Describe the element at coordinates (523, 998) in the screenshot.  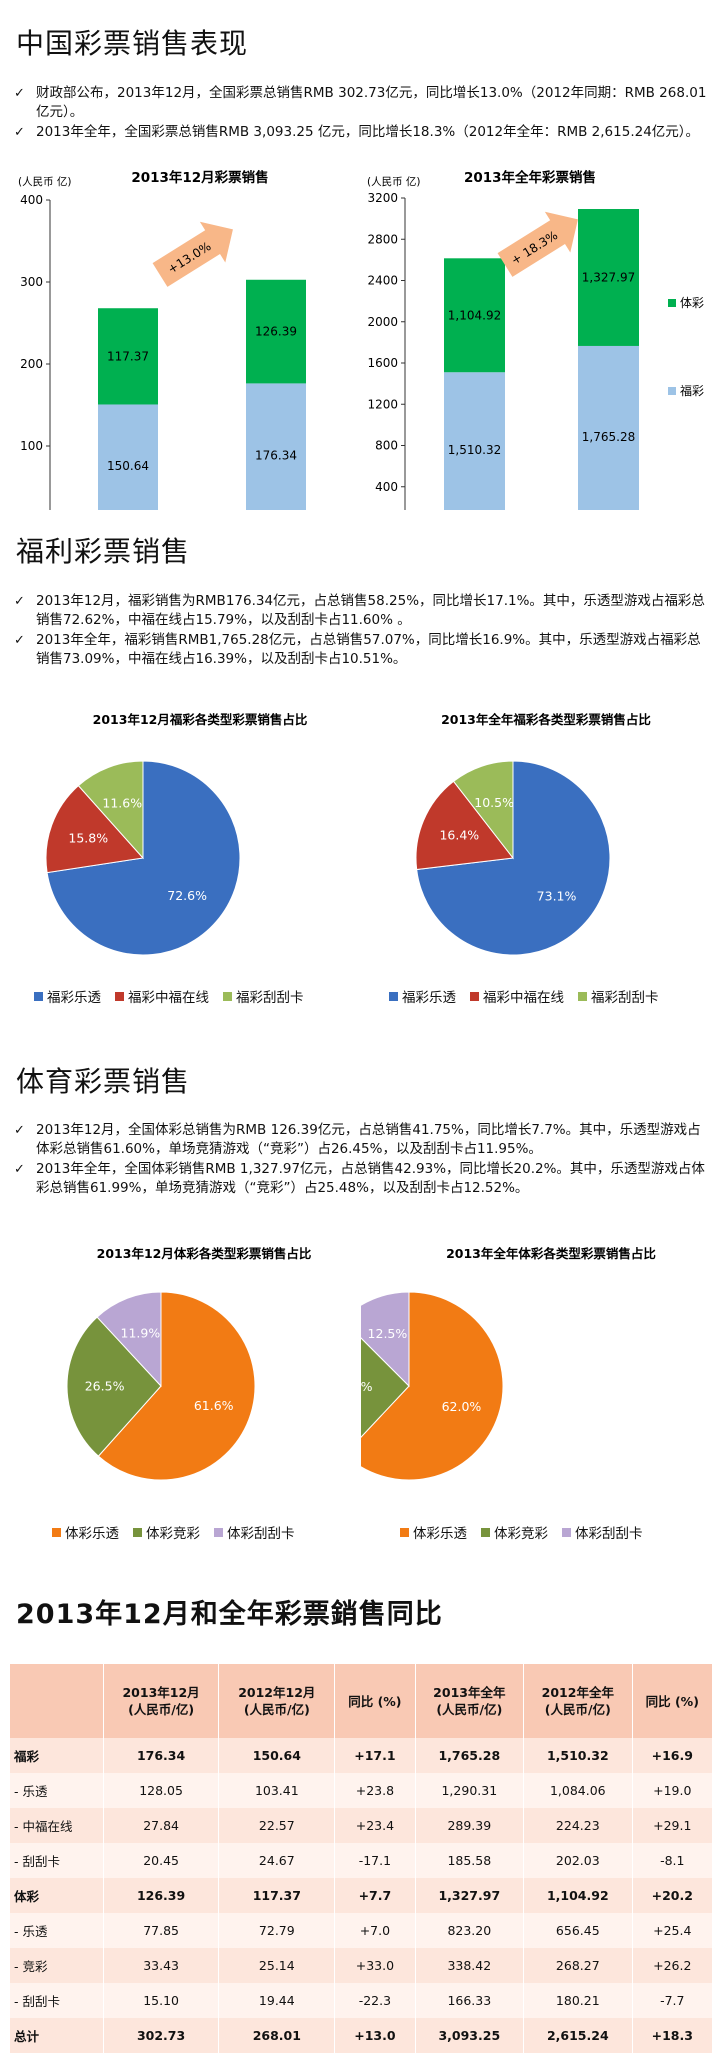
I see `legend-label: 福彩中福在线` at that location.